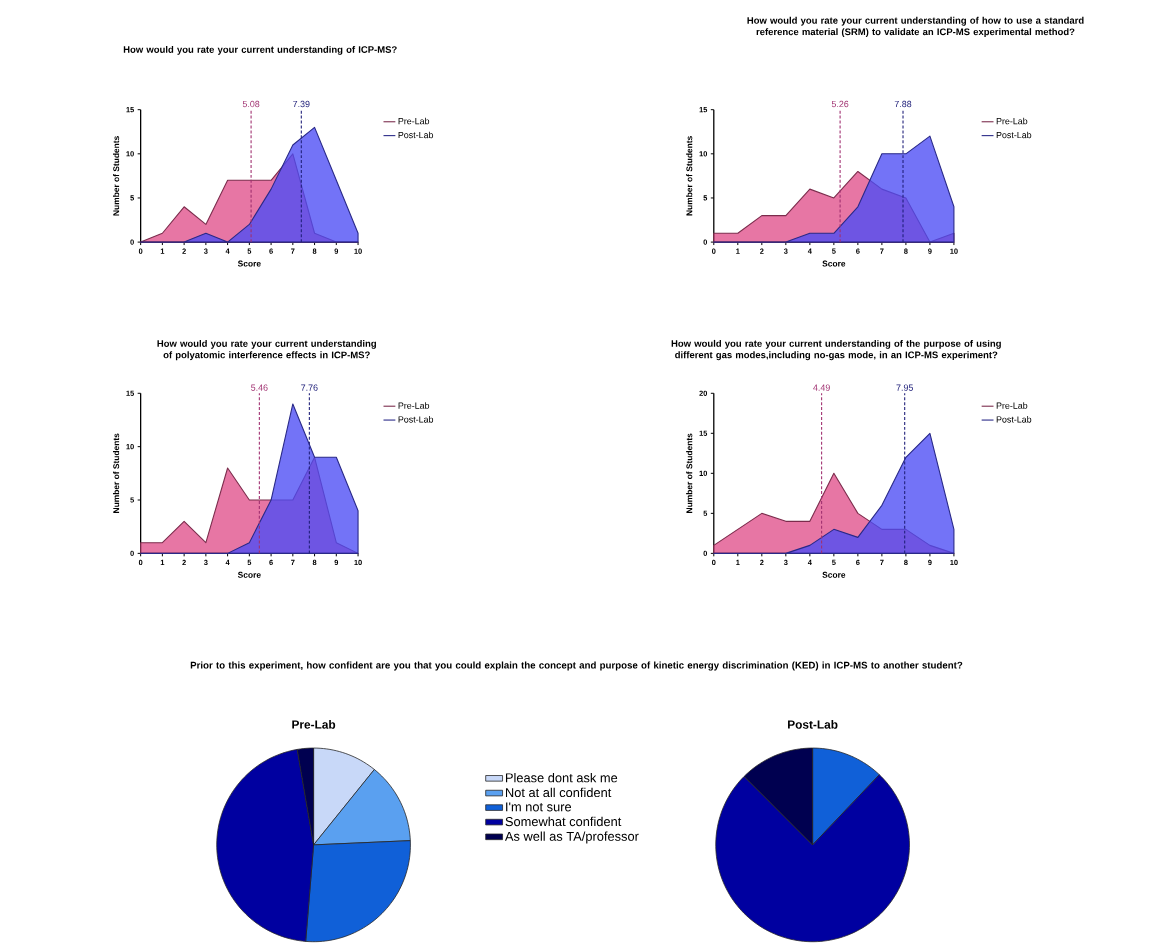  What do you see at coordinates (266, 350) in the screenshot?
I see `chart-title: How would you rate your current understanding of polyatomic interference effects in ICP-MS?` at bounding box center [266, 350].